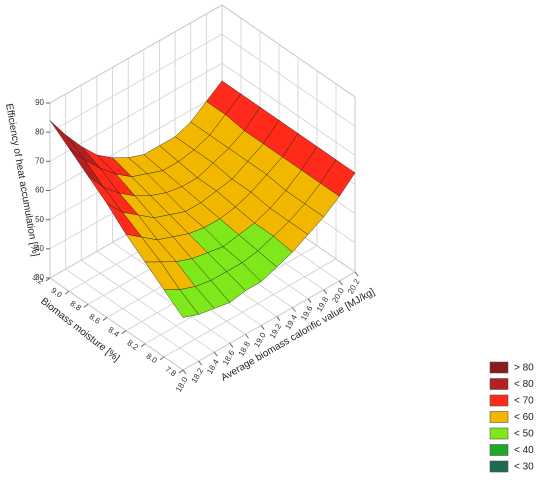 This screenshot has height=488, width=550. I want to click on legend-label: < 60, so click(524, 417).